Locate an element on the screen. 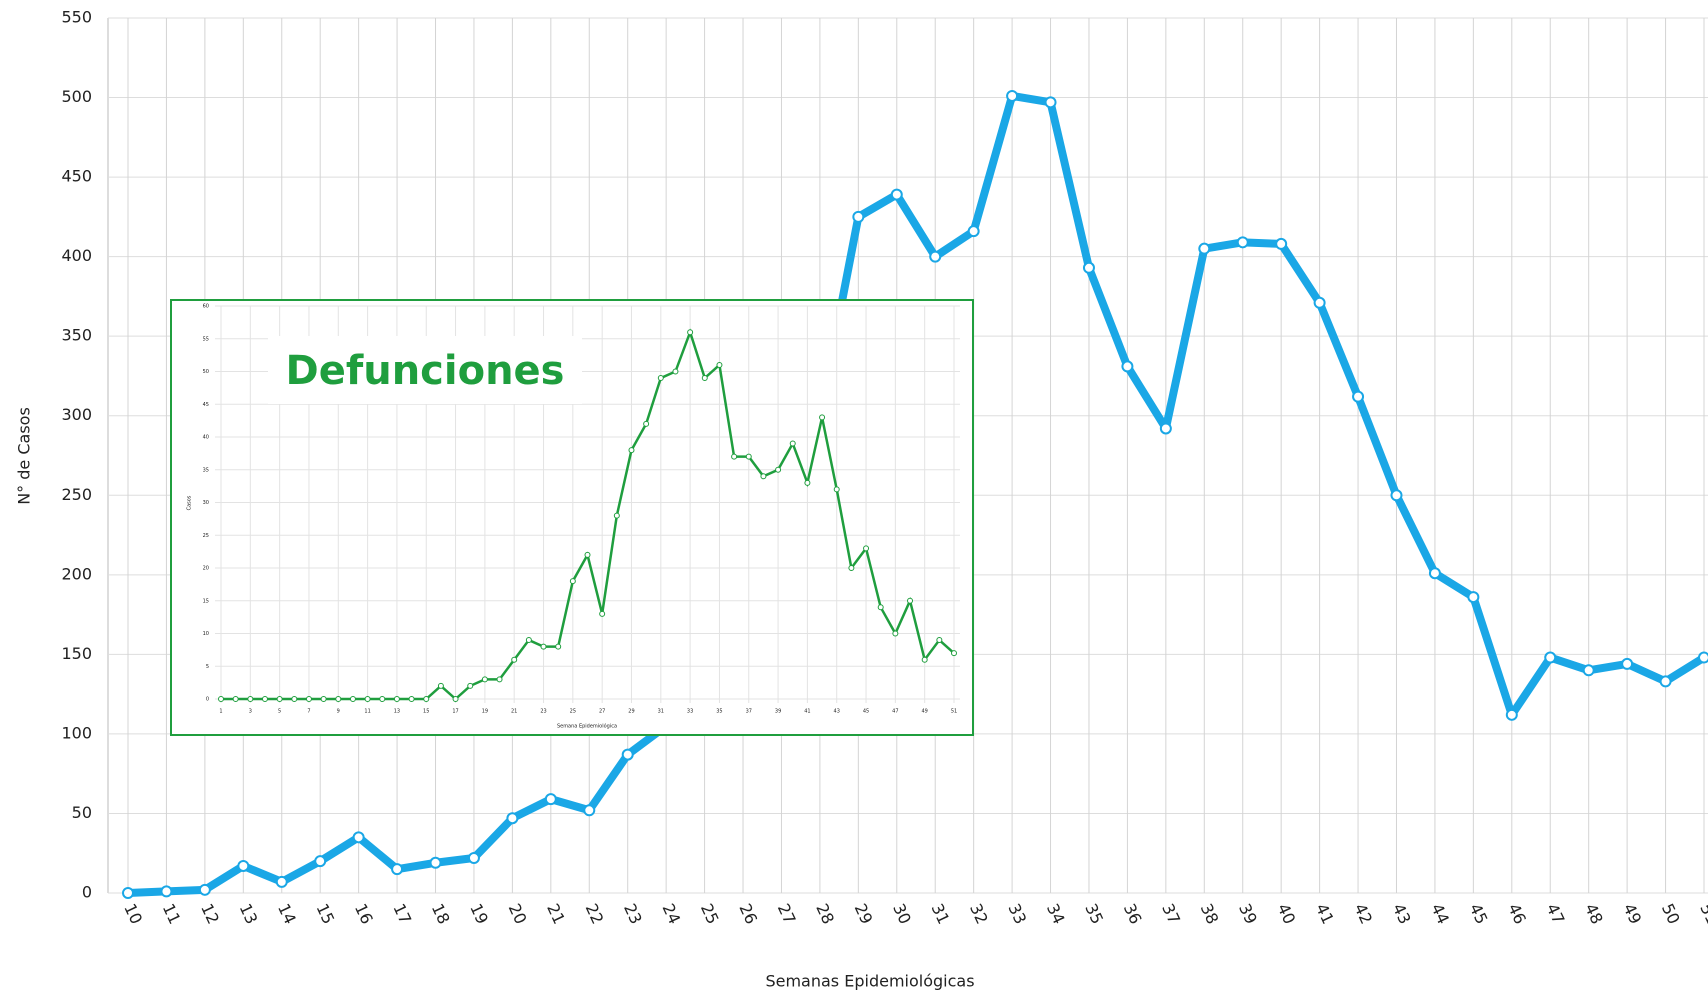  y-axis-label: N° de Casos is located at coordinates (24, 456).